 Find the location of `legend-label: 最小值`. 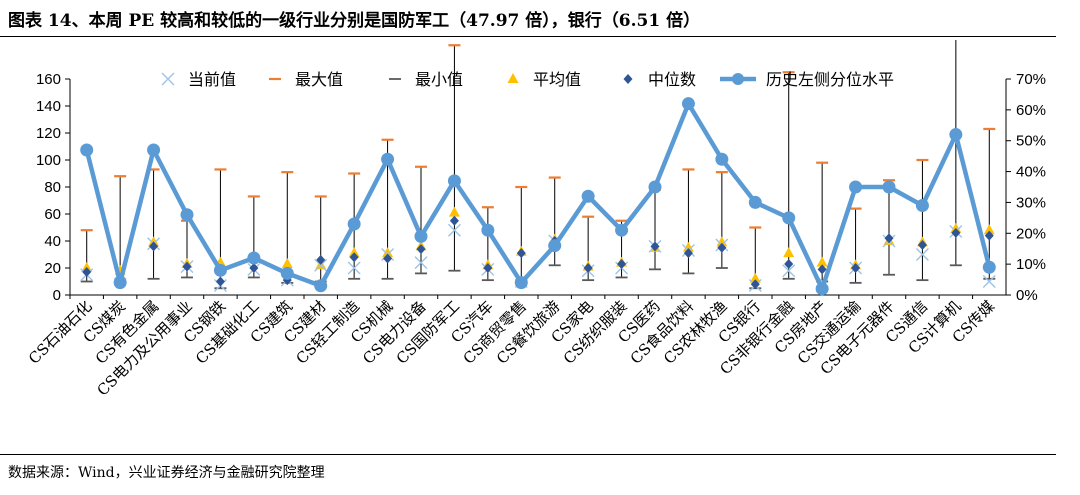

legend-label: 最小值 is located at coordinates (439, 79).